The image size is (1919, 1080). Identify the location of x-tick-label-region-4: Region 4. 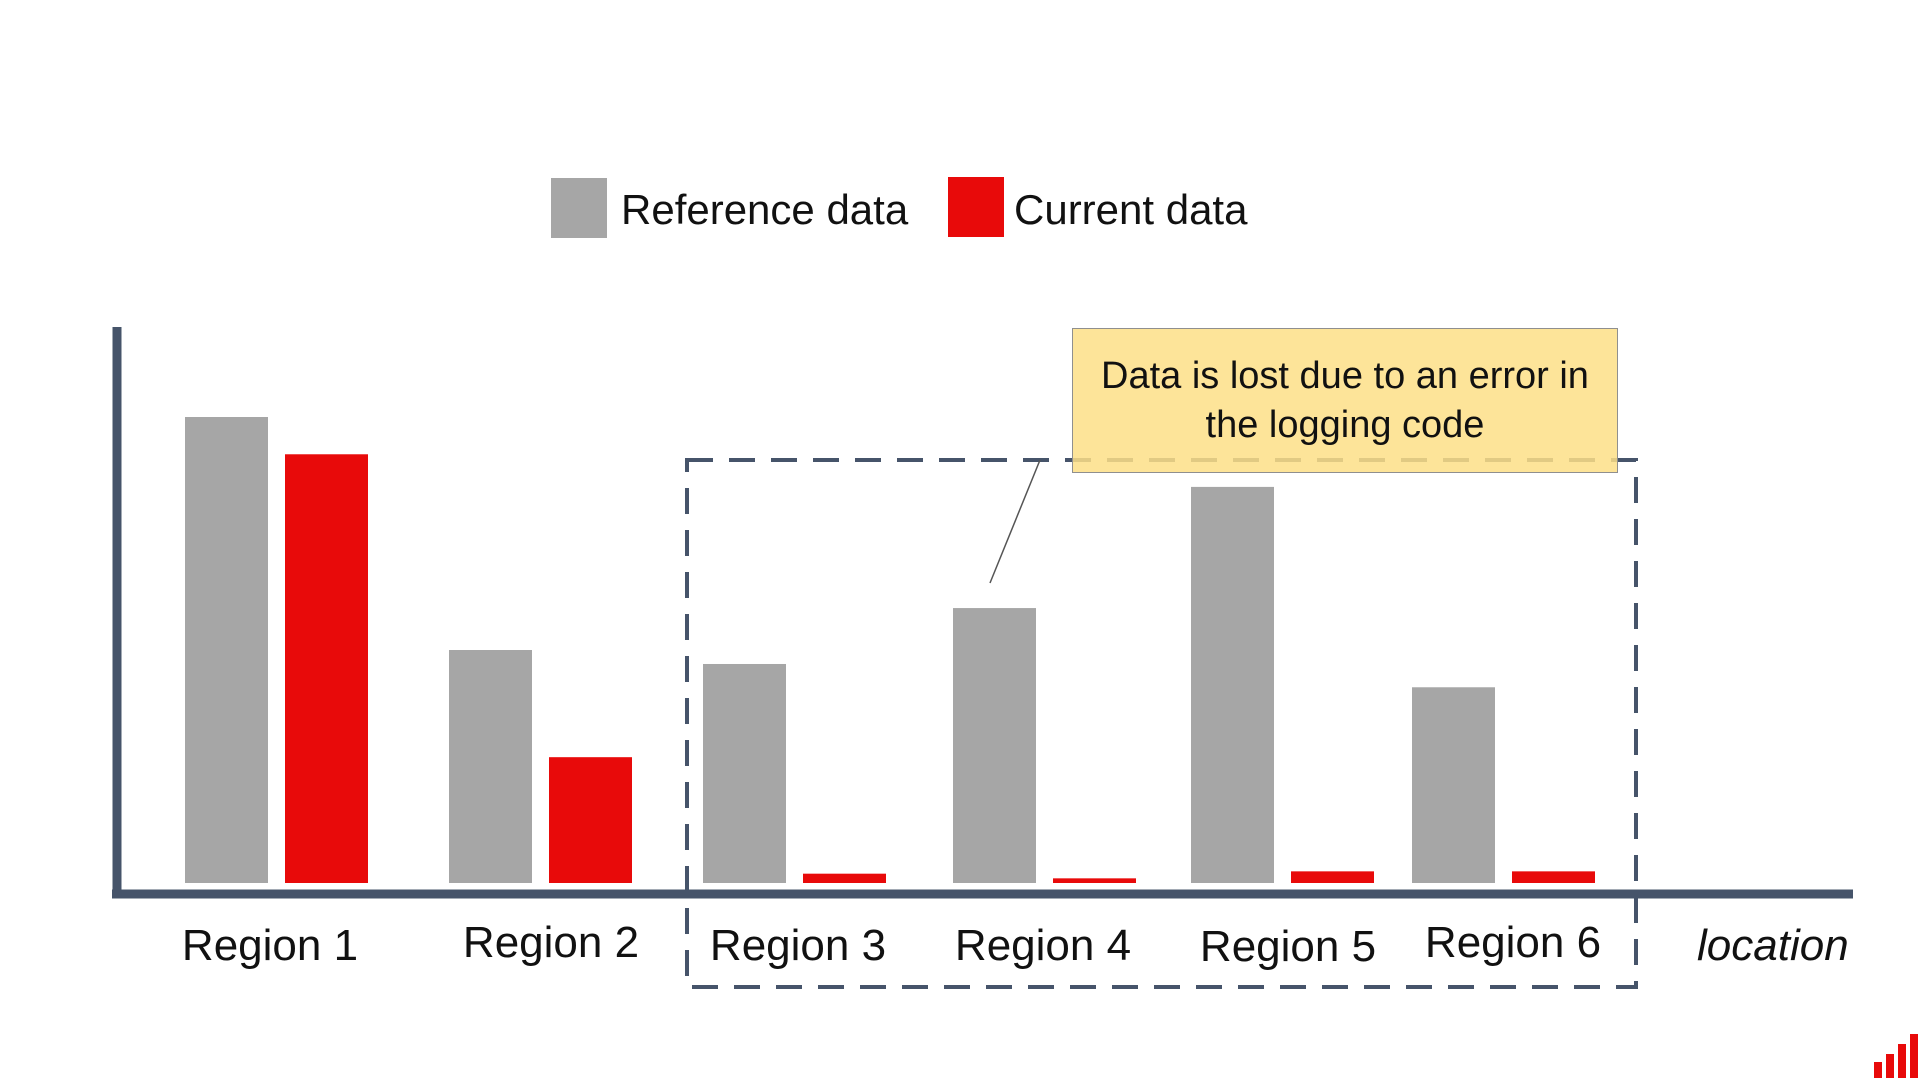
(1043, 945).